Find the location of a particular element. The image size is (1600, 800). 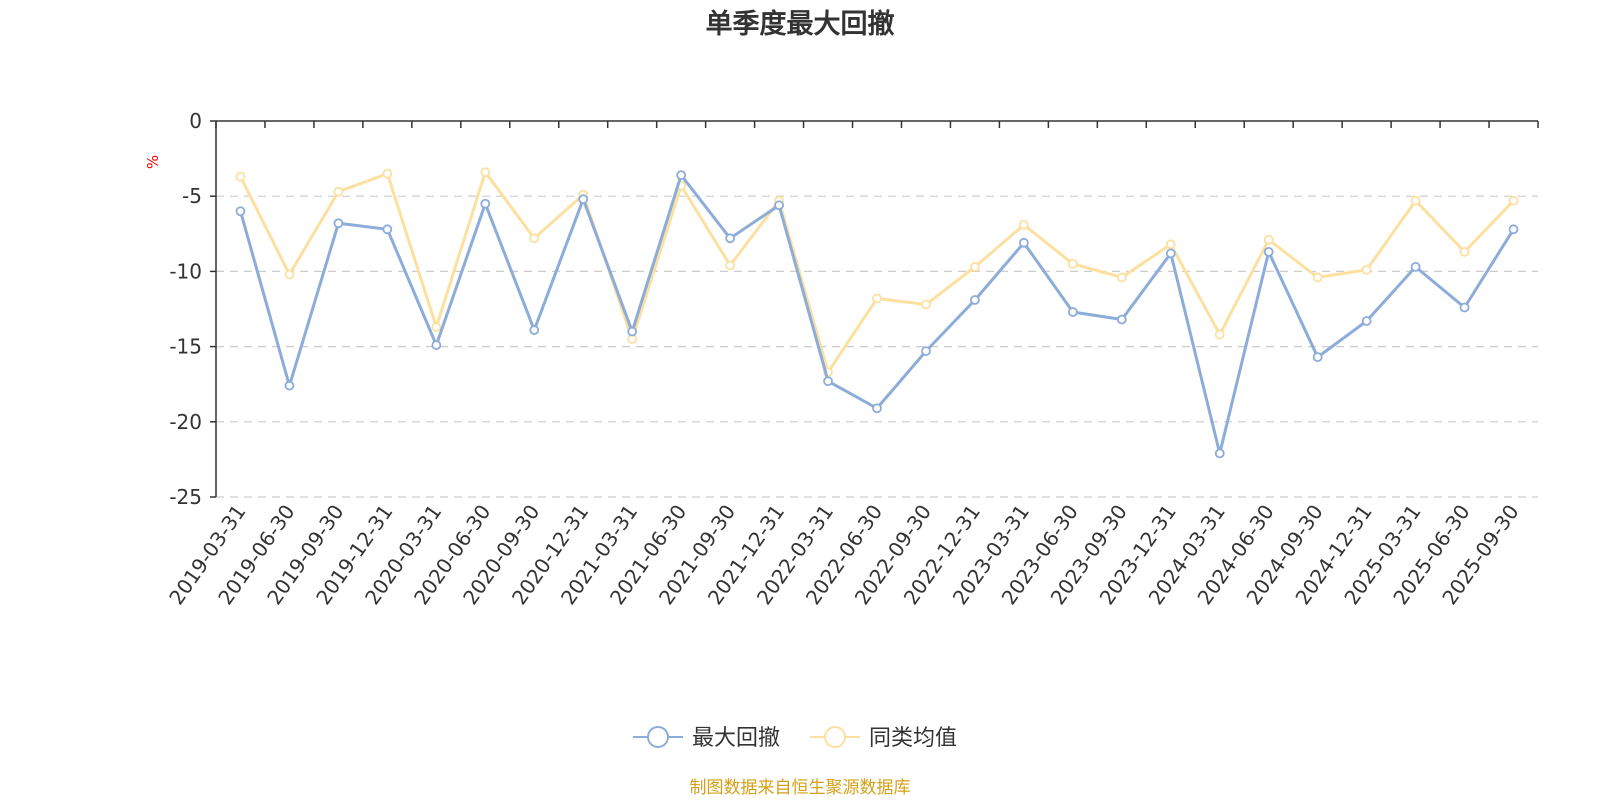

chart-title: 单季度最大回撤 is located at coordinates (800, 24).